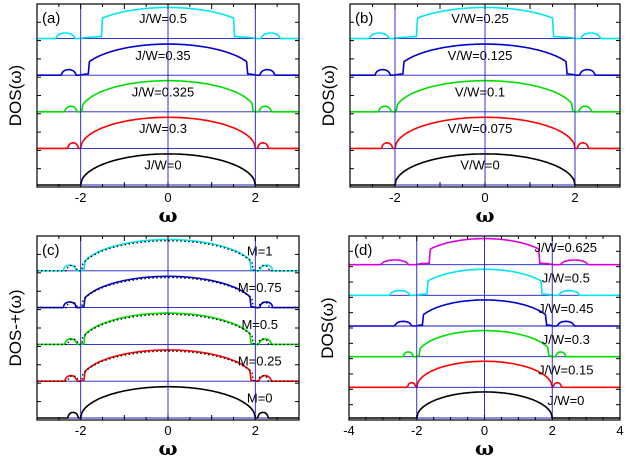 The height and width of the screenshot is (472, 627). What do you see at coordinates (480, 91) in the screenshot?
I see `series-label: V/W=0.1` at bounding box center [480, 91].